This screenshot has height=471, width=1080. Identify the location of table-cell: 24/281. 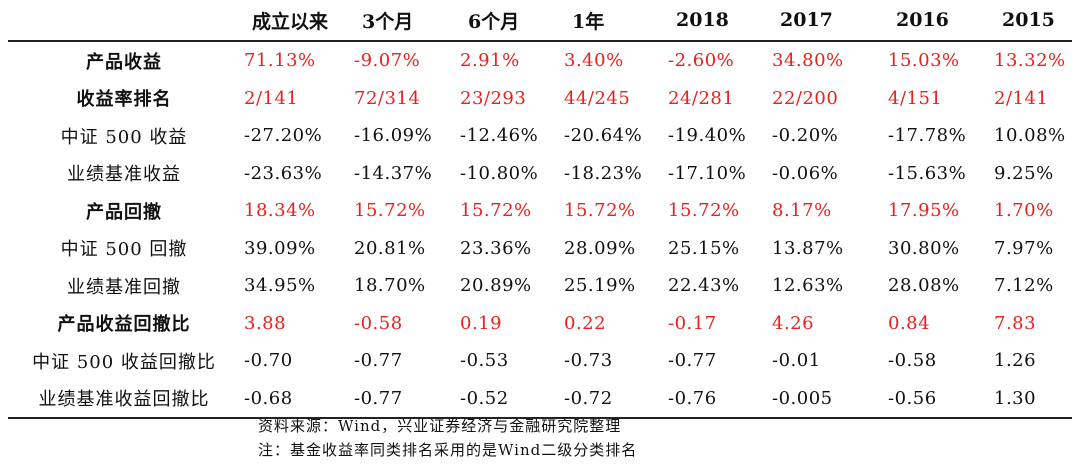
(701, 98).